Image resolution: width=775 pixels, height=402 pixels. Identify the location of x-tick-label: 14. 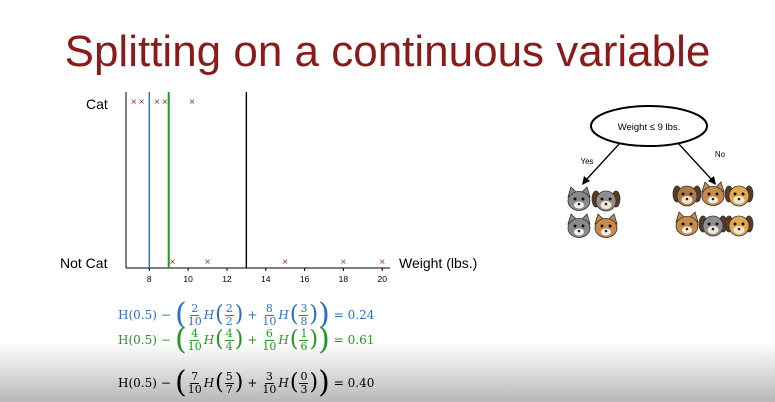
(266, 279).